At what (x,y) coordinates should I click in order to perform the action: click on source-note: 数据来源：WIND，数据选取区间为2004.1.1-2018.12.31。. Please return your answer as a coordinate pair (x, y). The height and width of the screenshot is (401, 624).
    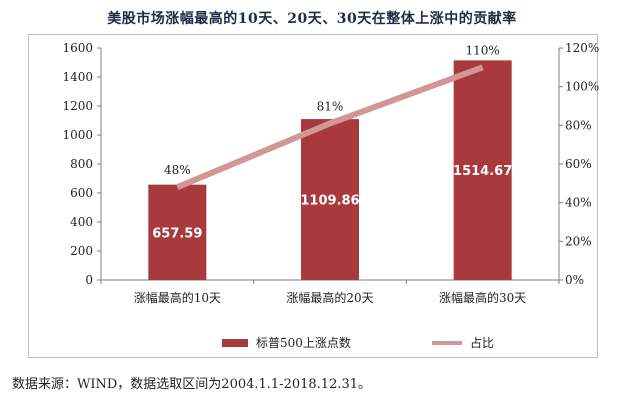
    Looking at the image, I should click on (192, 384).